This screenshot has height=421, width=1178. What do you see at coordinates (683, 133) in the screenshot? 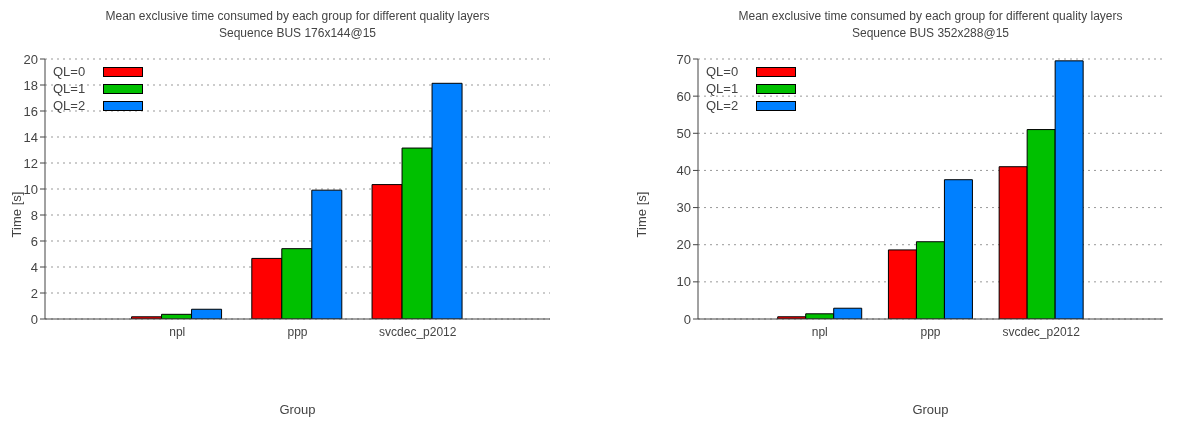
I see `y-tick-label: 50` at bounding box center [683, 133].